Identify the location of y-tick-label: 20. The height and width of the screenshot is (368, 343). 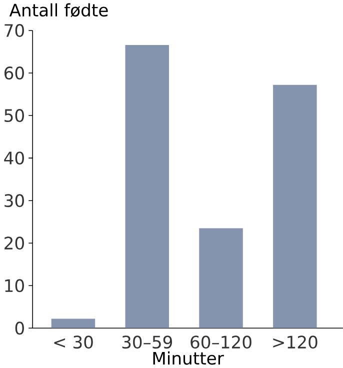
(14, 243).